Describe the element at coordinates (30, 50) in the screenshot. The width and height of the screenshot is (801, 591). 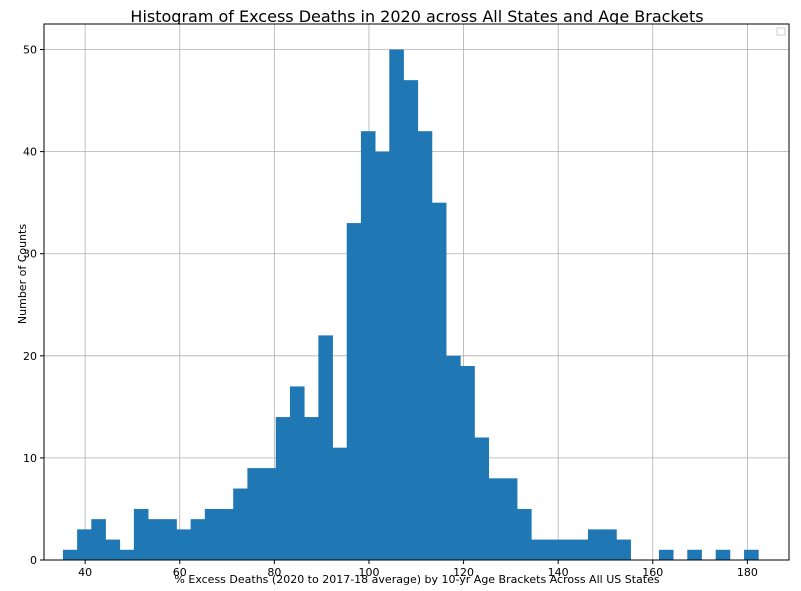
I see `y-tick-label: 50` at that location.